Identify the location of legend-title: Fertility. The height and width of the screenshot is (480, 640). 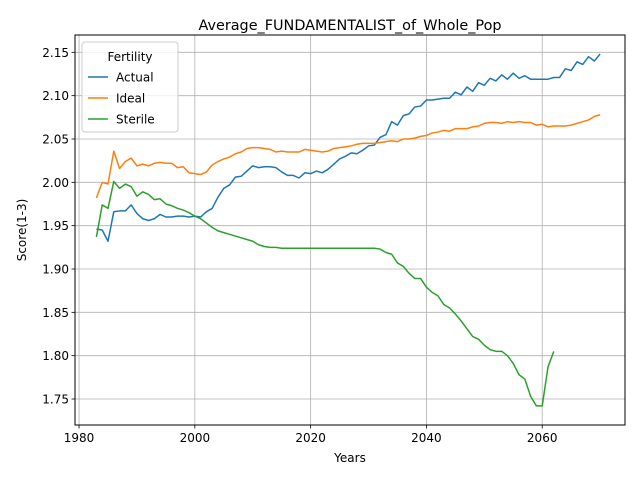
(129, 57).